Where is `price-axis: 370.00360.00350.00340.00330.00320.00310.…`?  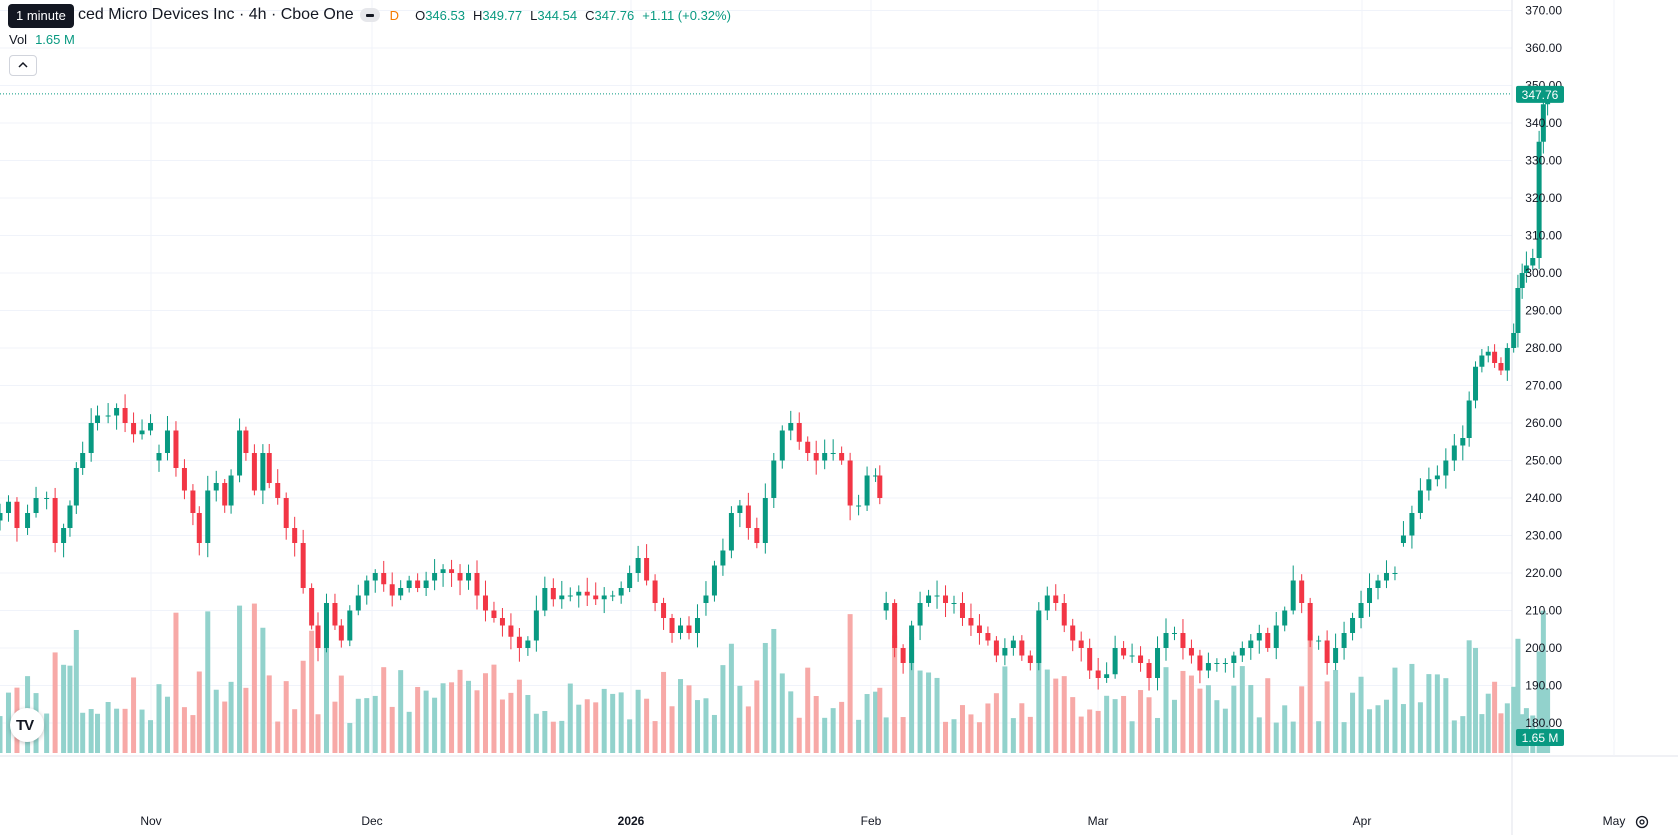 price-axis: 370.00360.00350.00340.00330.00320.00310.… is located at coordinates (1540, 375).